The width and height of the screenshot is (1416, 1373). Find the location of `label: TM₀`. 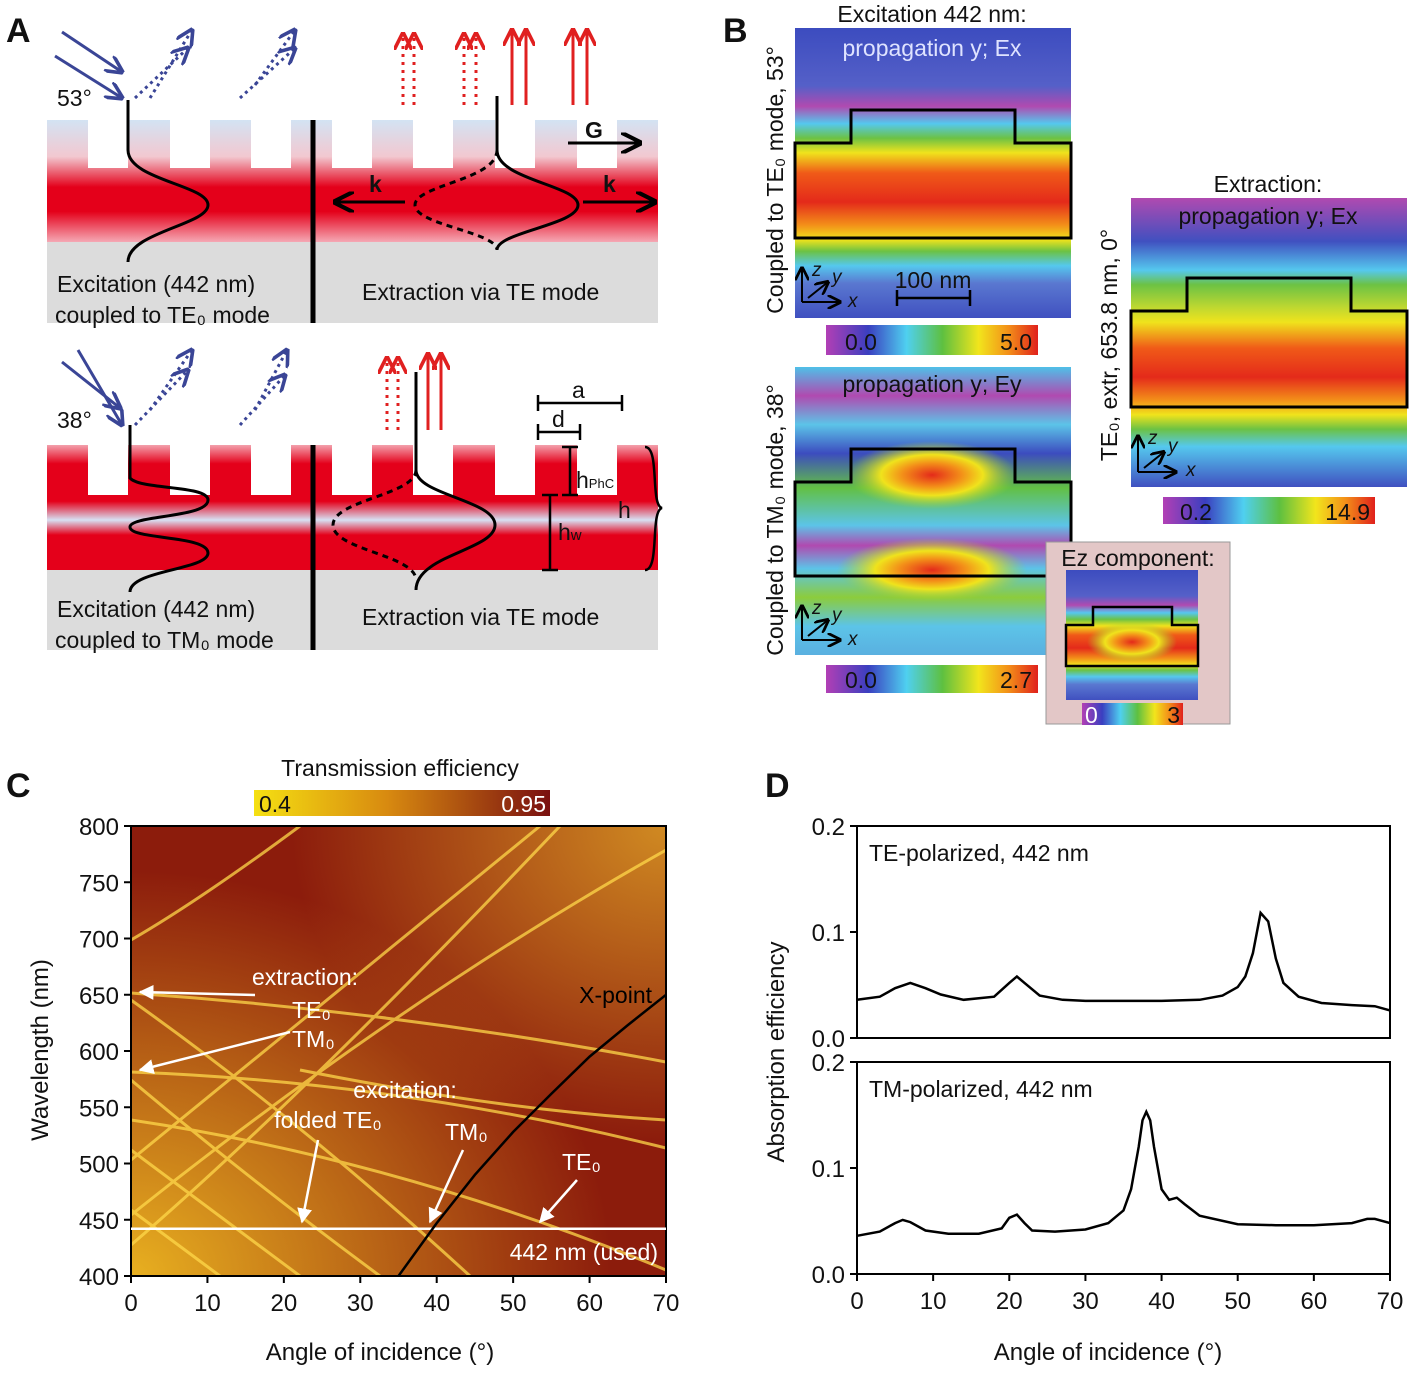

label: TM₀ is located at coordinates (466, 1132).